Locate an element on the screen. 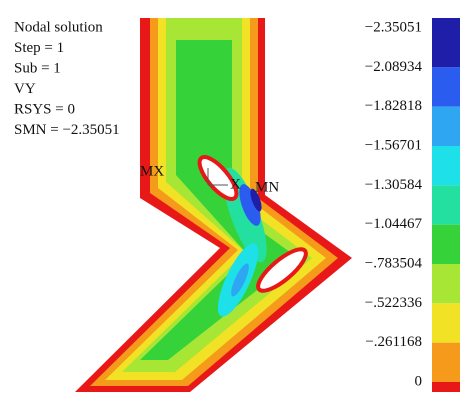 The width and height of the screenshot is (474, 411). legend-label: −.261168 is located at coordinates (393, 342).